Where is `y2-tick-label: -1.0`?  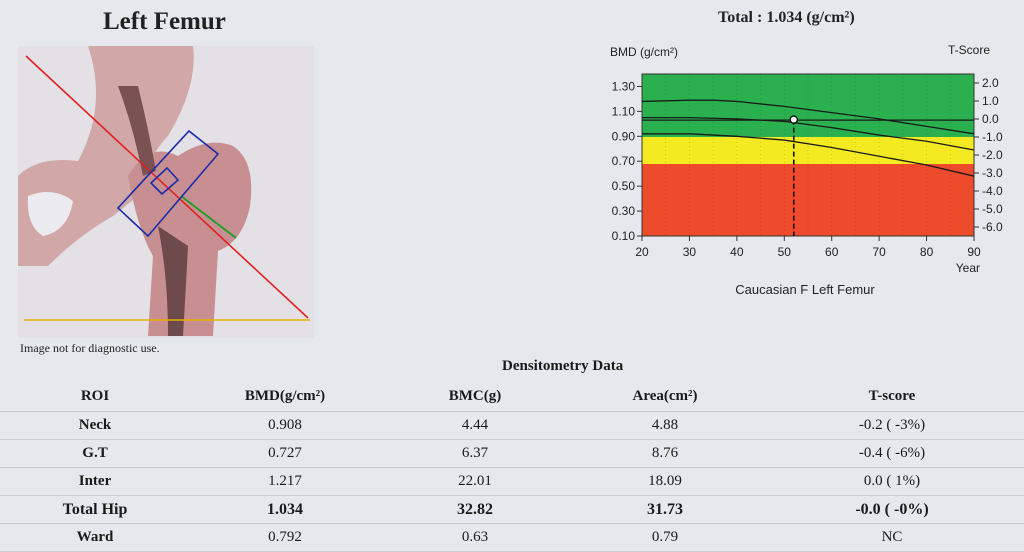 y2-tick-label: -1.0 is located at coordinates (992, 137).